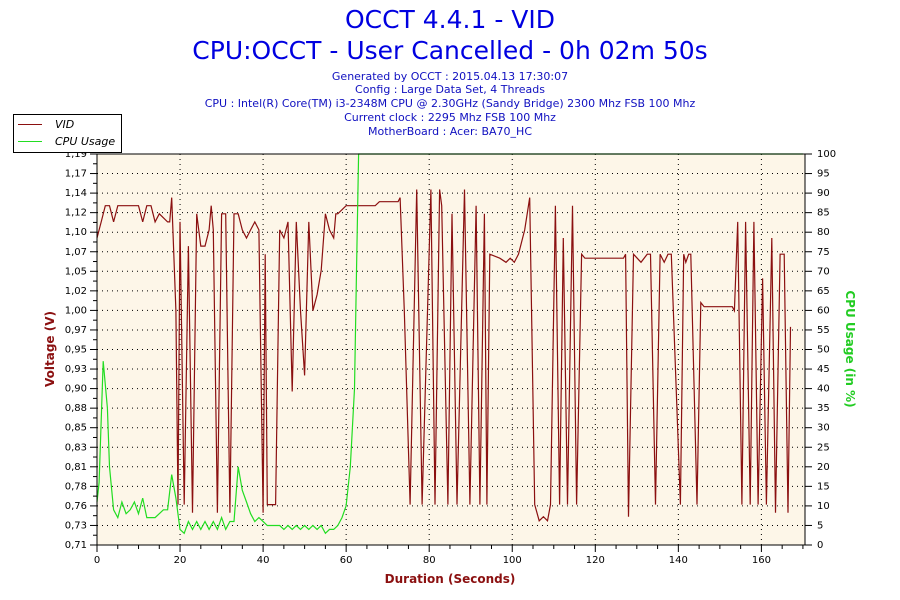 The image size is (900, 600). What do you see at coordinates (76, 408) in the screenshot?
I see `y-tick-label: 0,88` at bounding box center [76, 408].